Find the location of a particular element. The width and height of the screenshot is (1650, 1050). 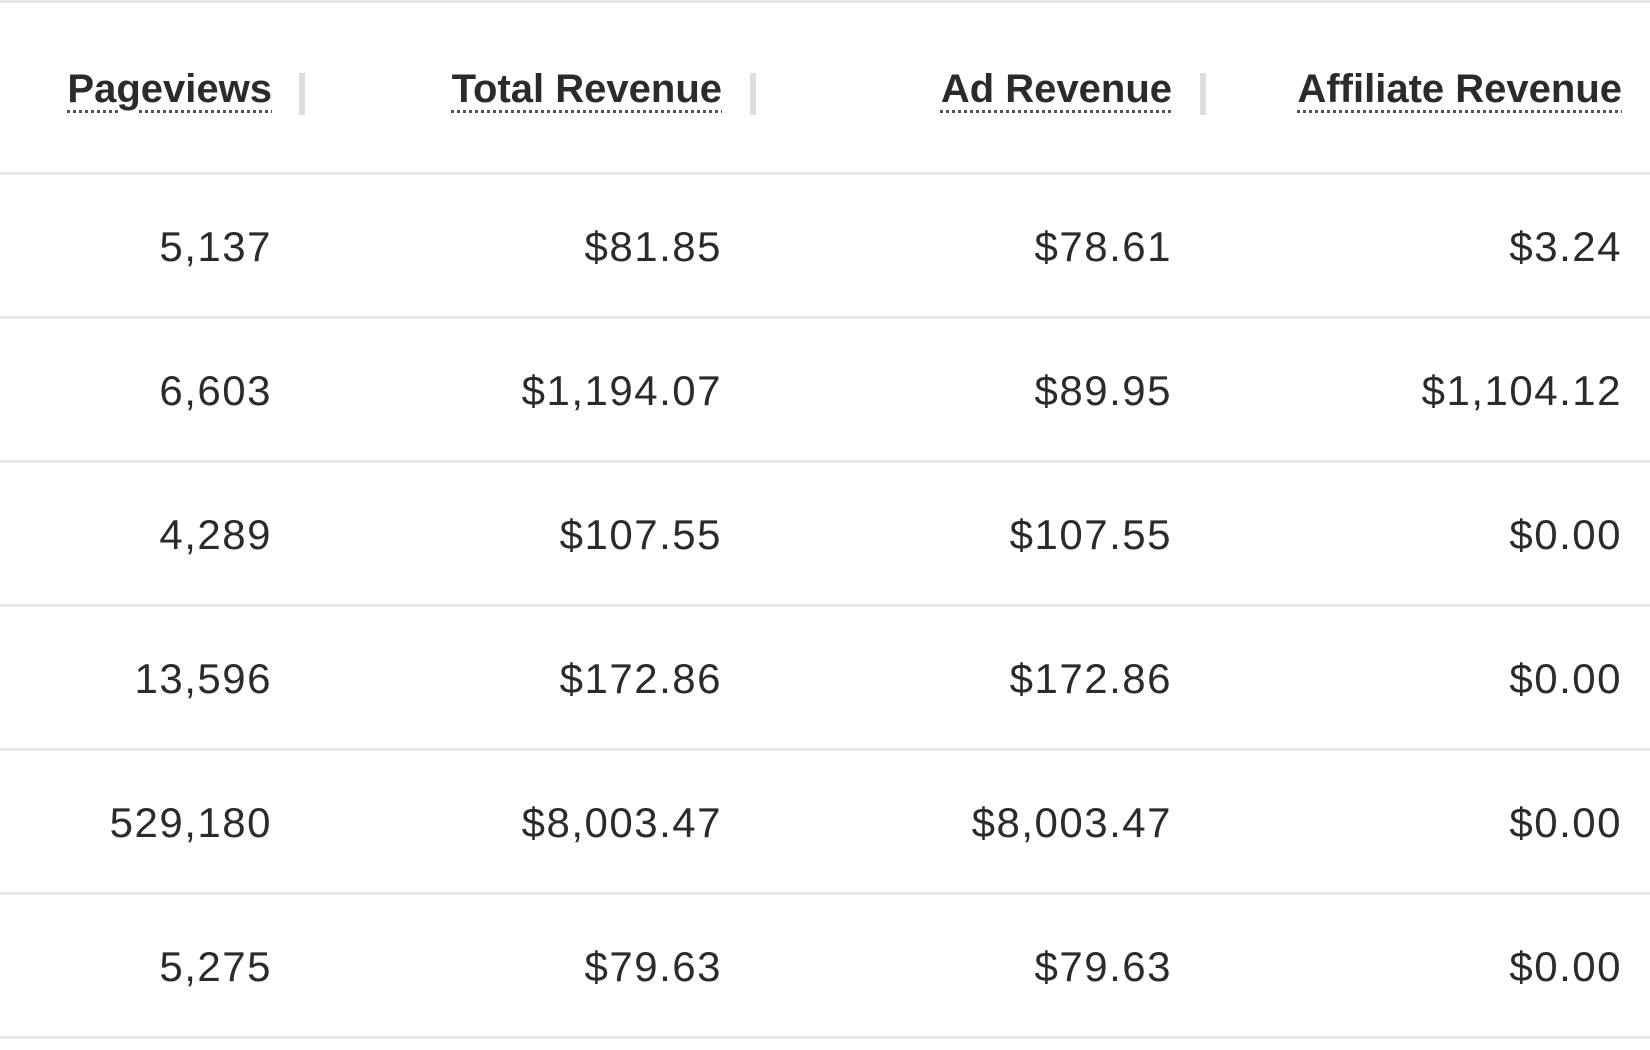

total-revenue-cell: $107.55 is located at coordinates (640, 534).